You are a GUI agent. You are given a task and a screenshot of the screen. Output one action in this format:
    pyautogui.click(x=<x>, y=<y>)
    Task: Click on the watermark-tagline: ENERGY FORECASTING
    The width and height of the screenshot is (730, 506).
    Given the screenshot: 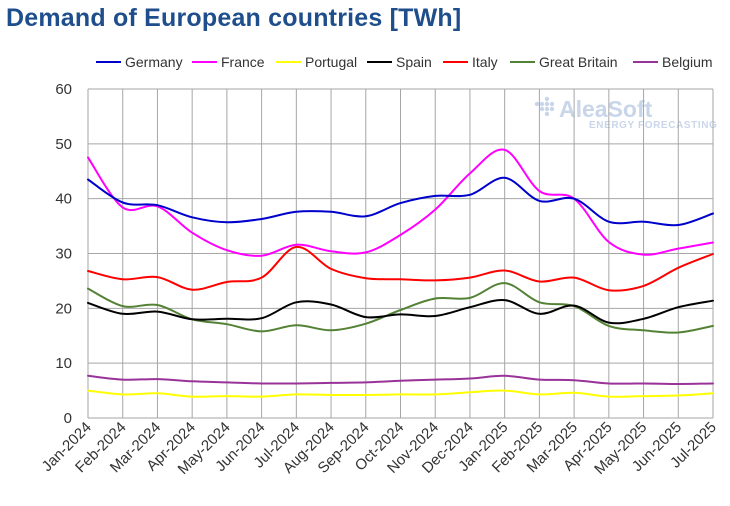 What is the action you would take?
    pyautogui.click(x=653, y=125)
    